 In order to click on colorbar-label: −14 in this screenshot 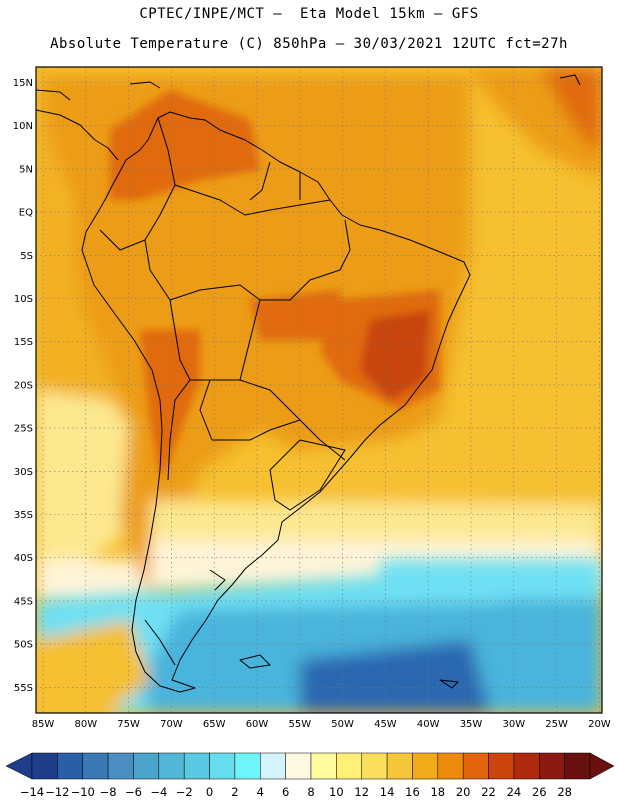, I will do `click(32, 792)`.